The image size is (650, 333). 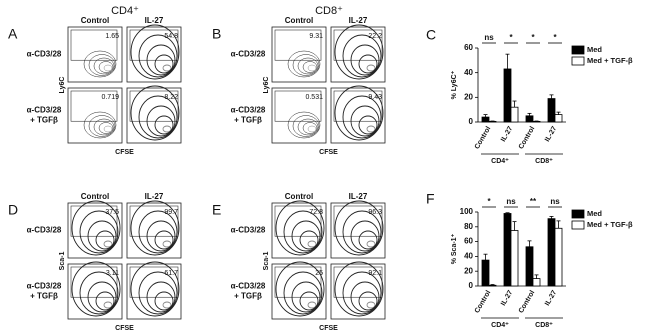 What do you see at coordinates (314, 97) in the screenshot?
I see `gate-value: 0.531` at bounding box center [314, 97].